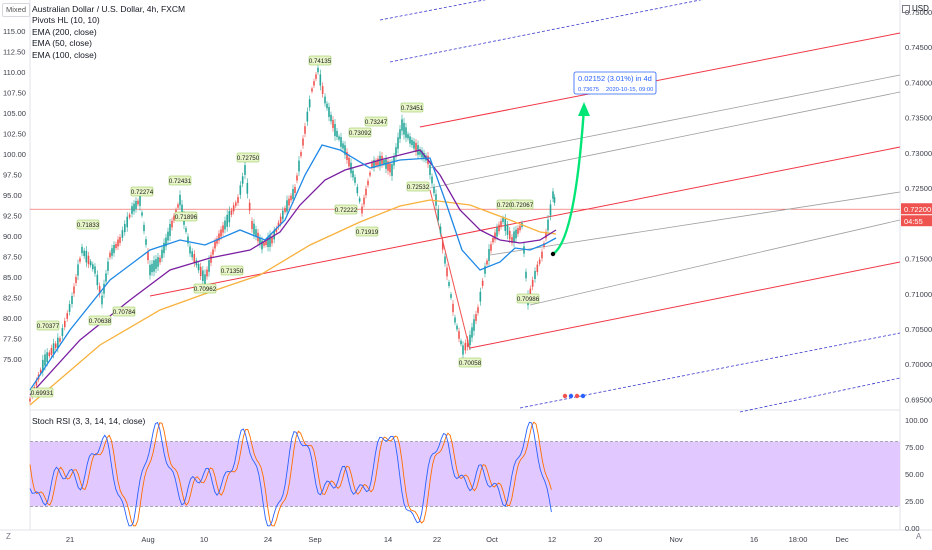  What do you see at coordinates (8, 536) in the screenshot?
I see `zoom-corner-label: Z` at bounding box center [8, 536].